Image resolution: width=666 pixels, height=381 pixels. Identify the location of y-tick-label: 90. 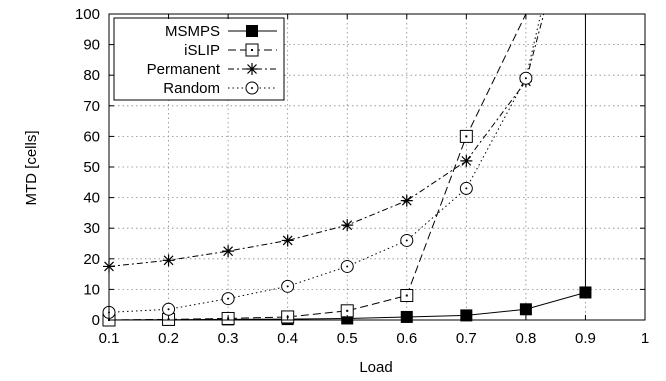
(91, 45).